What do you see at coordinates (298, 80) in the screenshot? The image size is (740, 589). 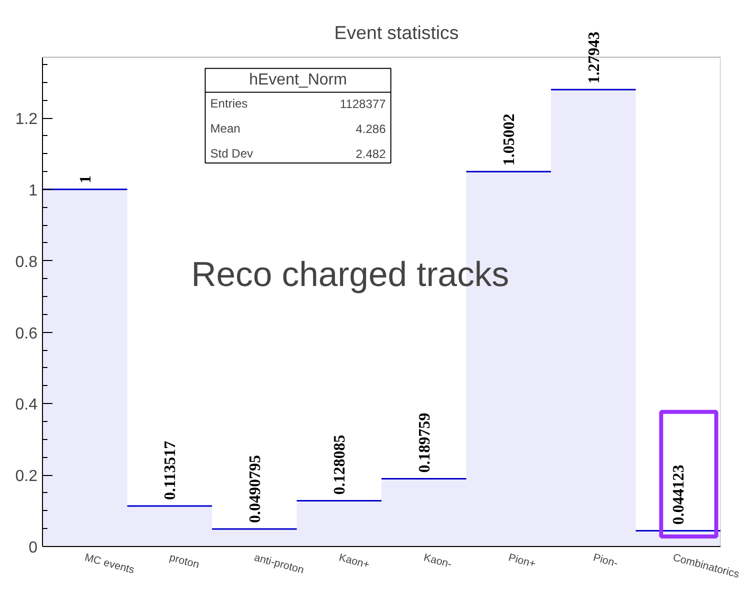 I see `annotation: hEvent_Norm` at bounding box center [298, 80].